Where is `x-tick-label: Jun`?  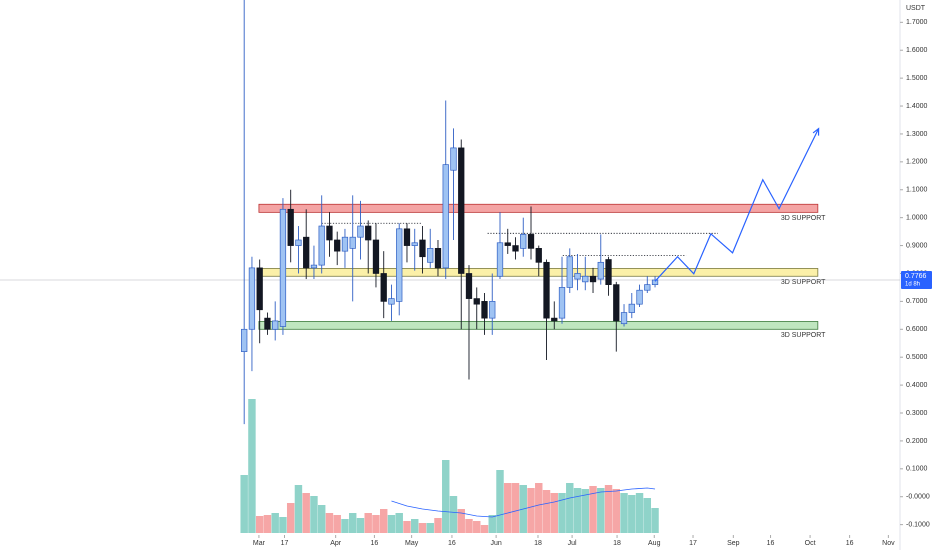
x-tick-label: Jun is located at coordinates (495, 543).